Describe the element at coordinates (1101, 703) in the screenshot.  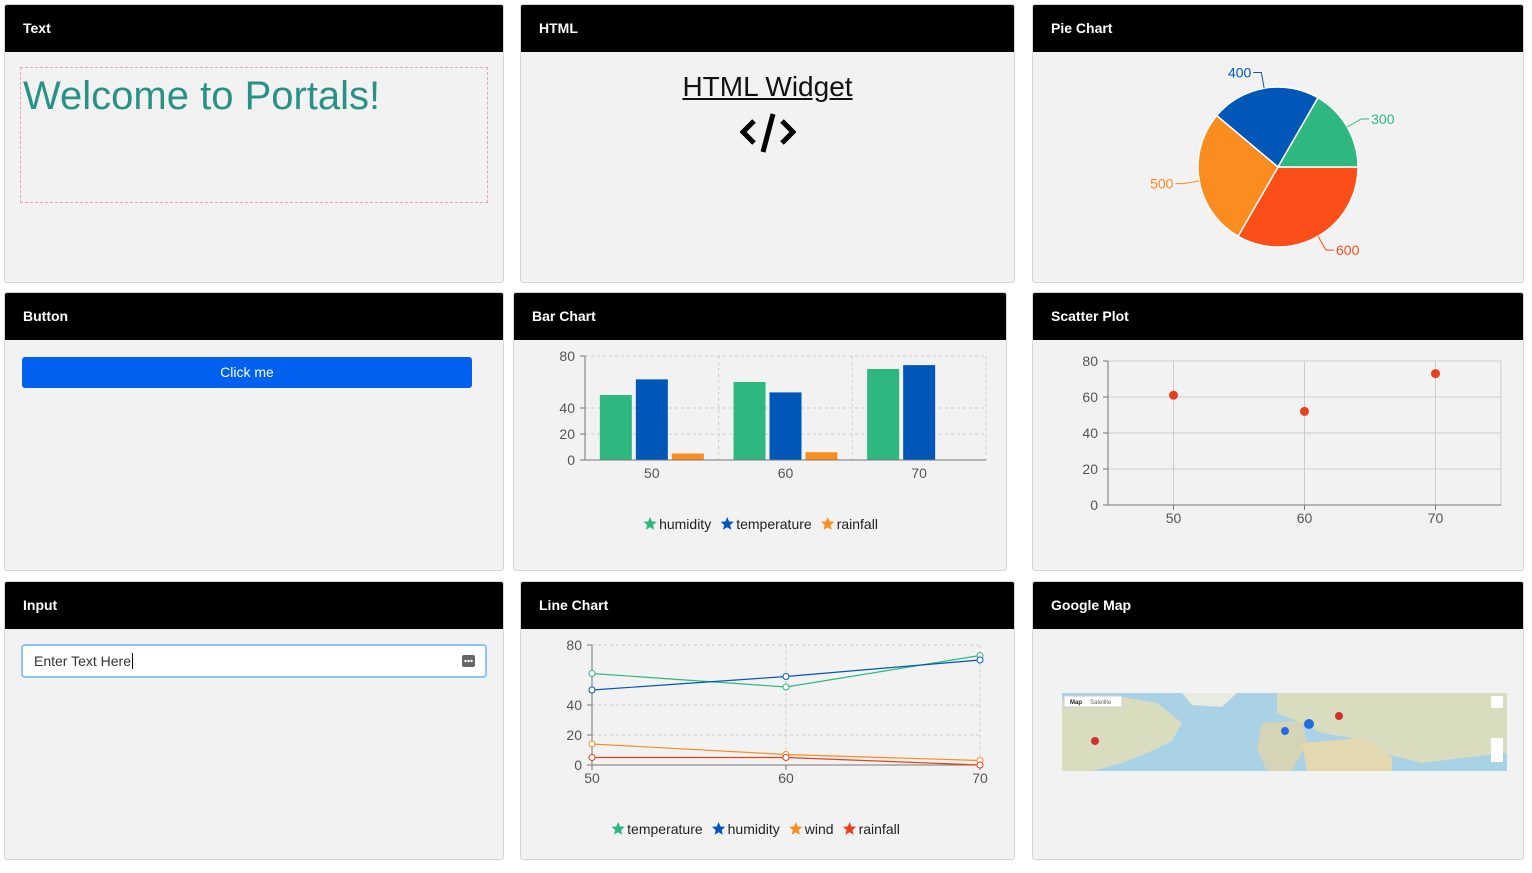
I see `map-tab: Satellite` at that location.